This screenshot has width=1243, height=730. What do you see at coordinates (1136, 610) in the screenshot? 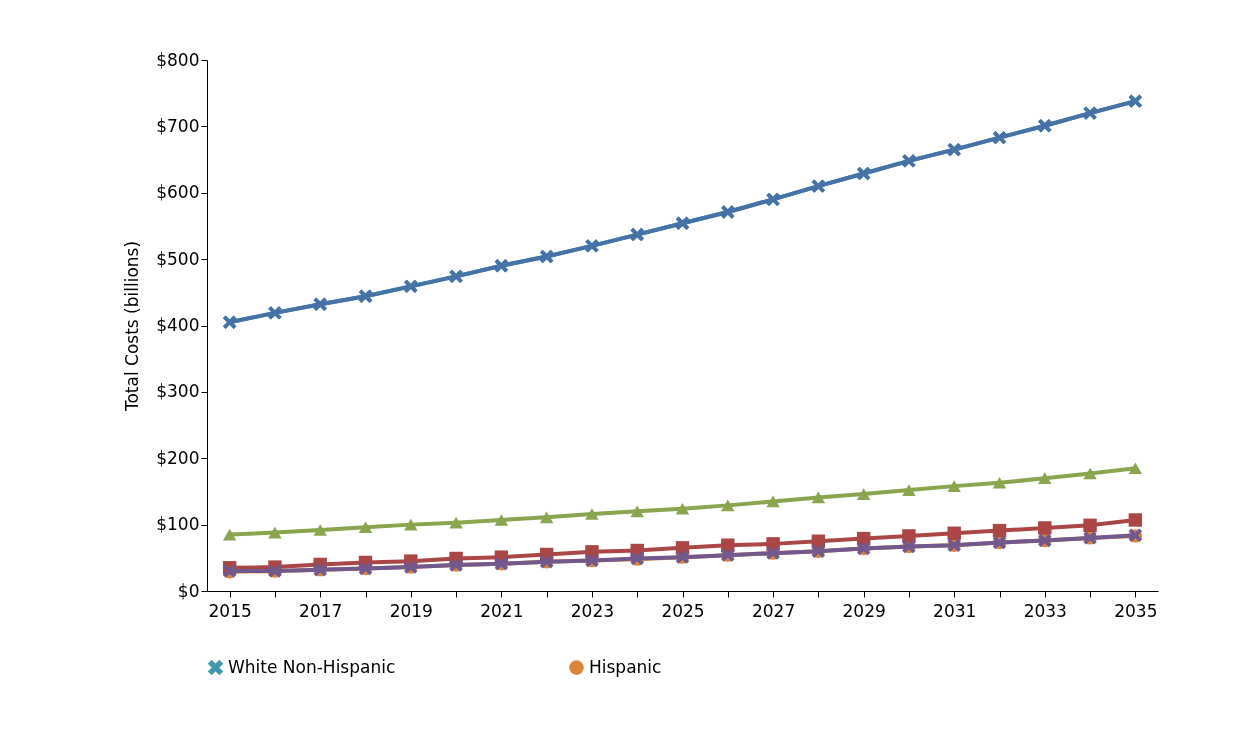
I see `x-tick-label: 2035` at bounding box center [1136, 610].